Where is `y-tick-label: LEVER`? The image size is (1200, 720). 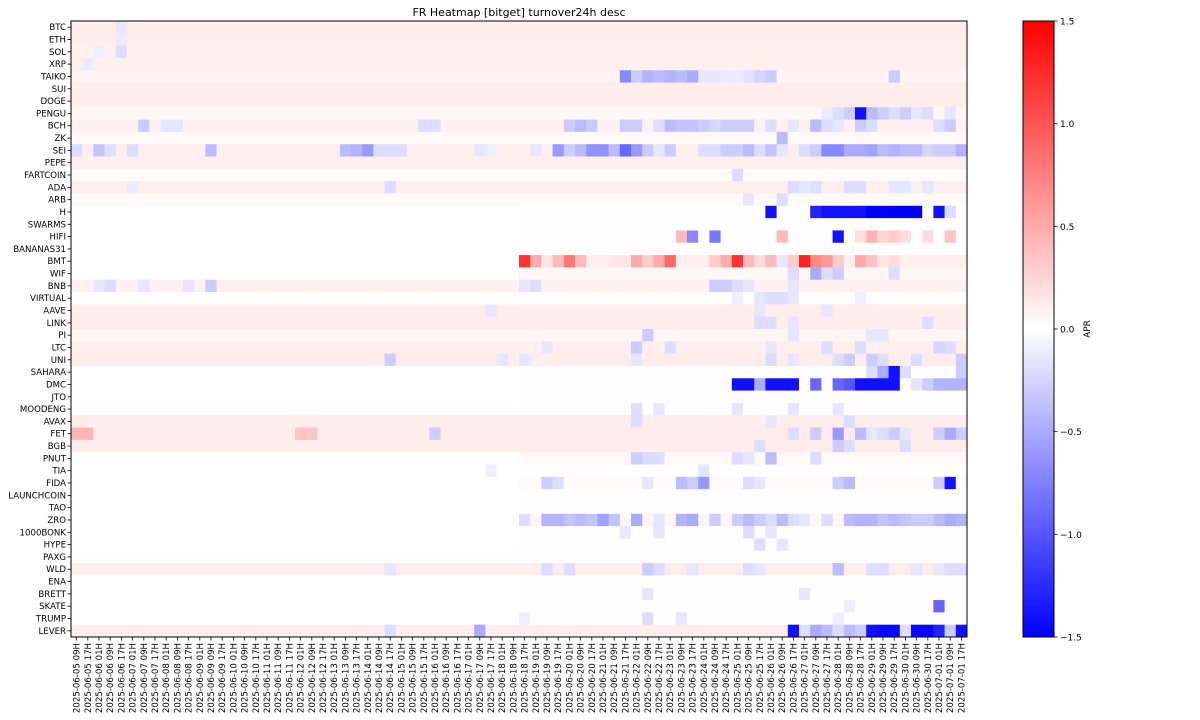 y-tick-label: LEVER is located at coordinates (53, 632).